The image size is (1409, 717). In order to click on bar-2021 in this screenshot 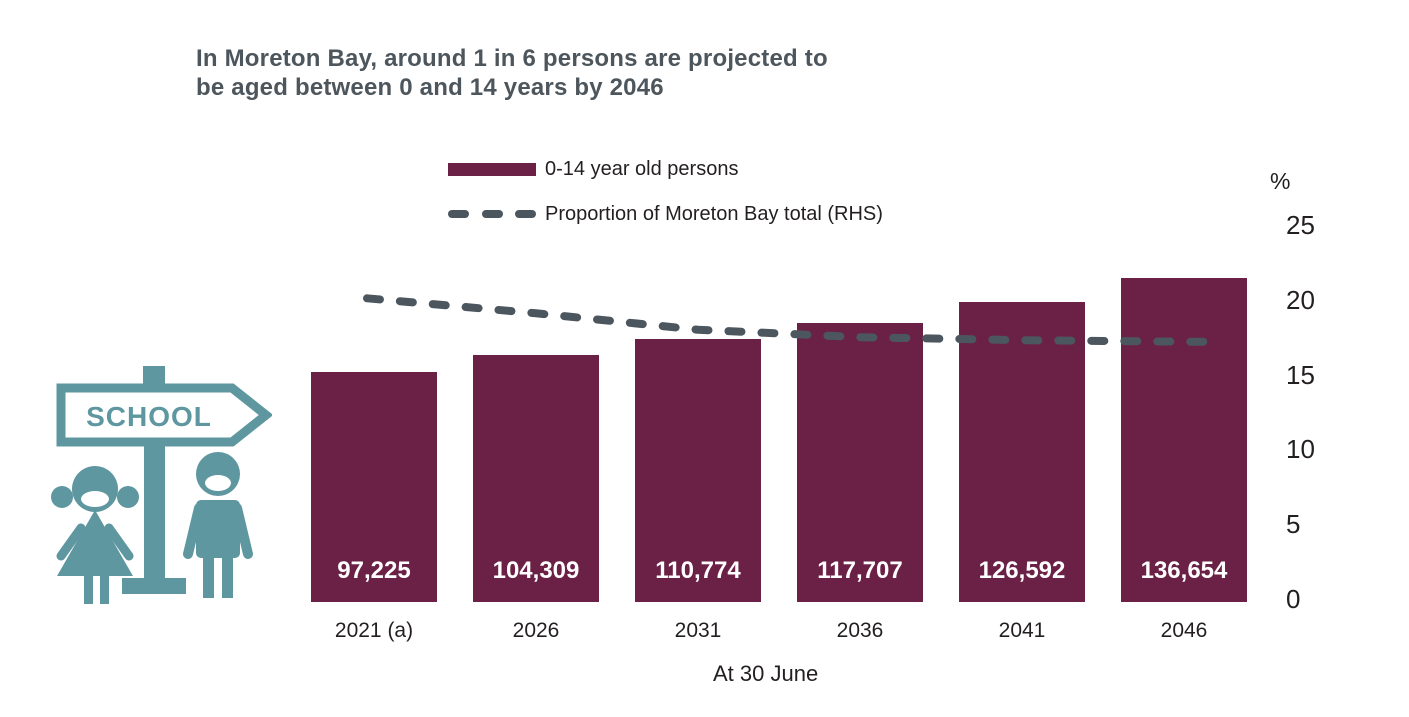, I will do `click(374, 487)`.